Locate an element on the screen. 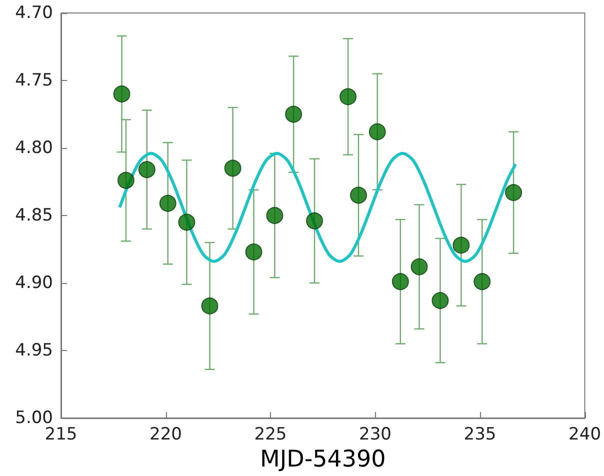 The width and height of the screenshot is (604, 476). y-tick-label: 4.70 is located at coordinates (34, 13).